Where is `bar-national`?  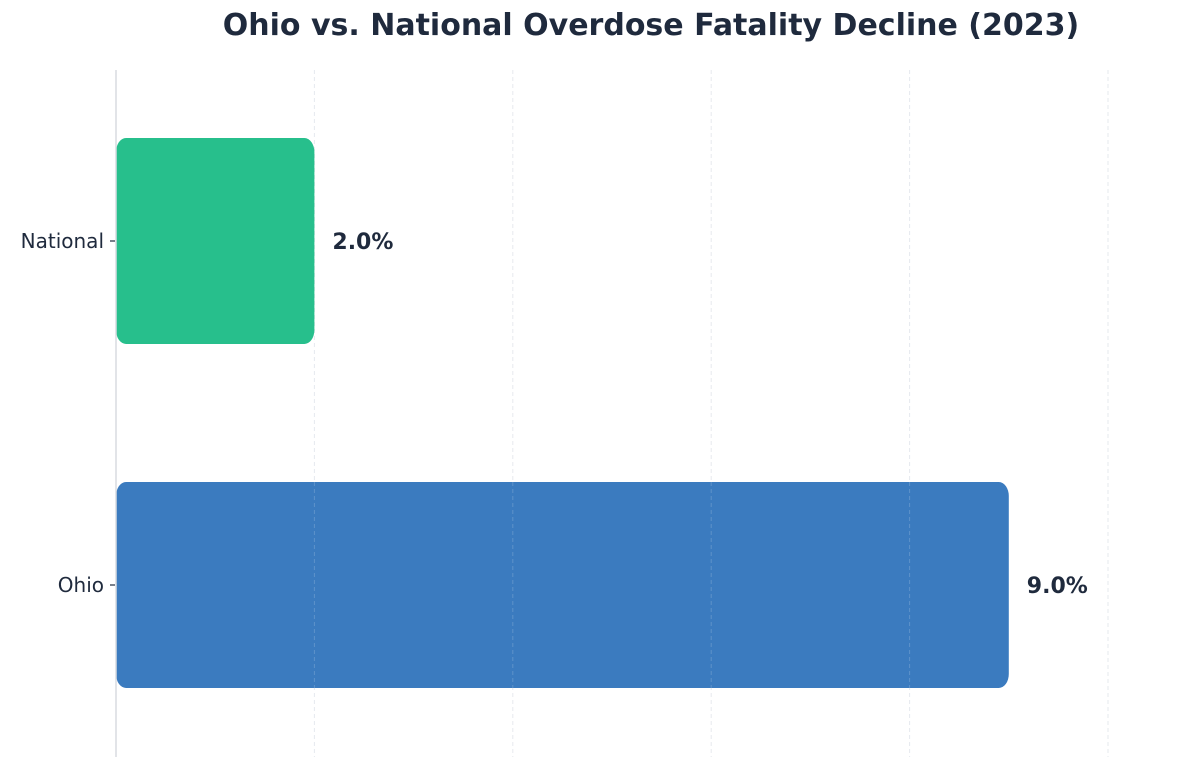
bar-national is located at coordinates (215, 241).